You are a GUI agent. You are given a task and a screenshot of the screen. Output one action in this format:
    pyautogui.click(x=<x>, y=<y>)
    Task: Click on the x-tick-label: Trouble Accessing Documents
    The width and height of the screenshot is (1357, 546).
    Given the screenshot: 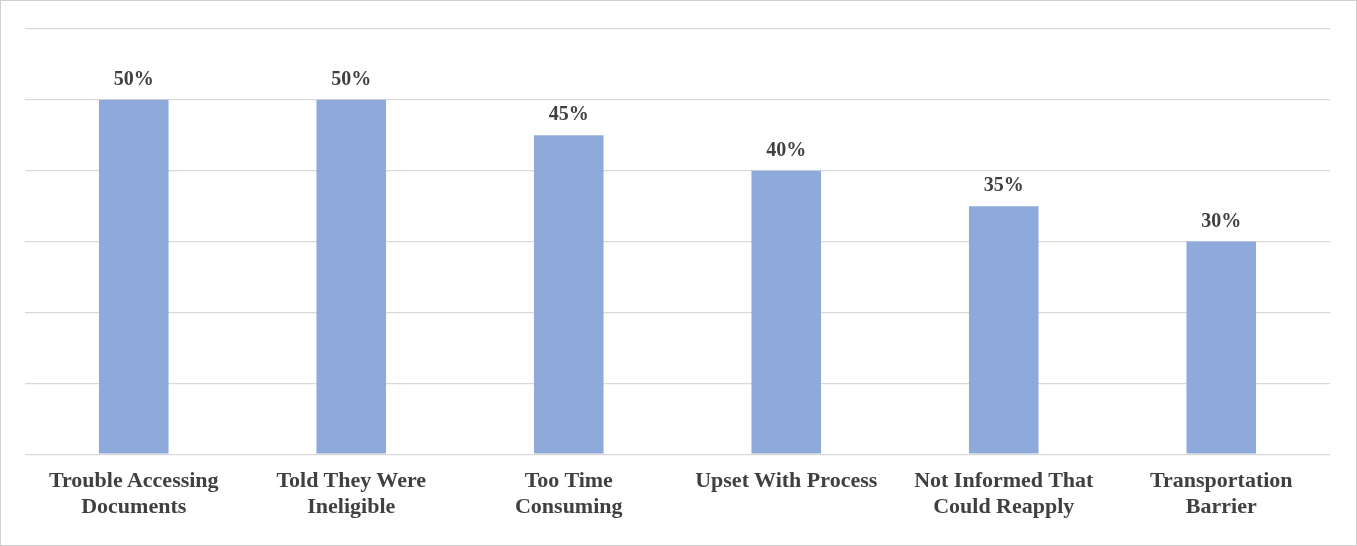 What is the action you would take?
    pyautogui.click(x=133, y=493)
    